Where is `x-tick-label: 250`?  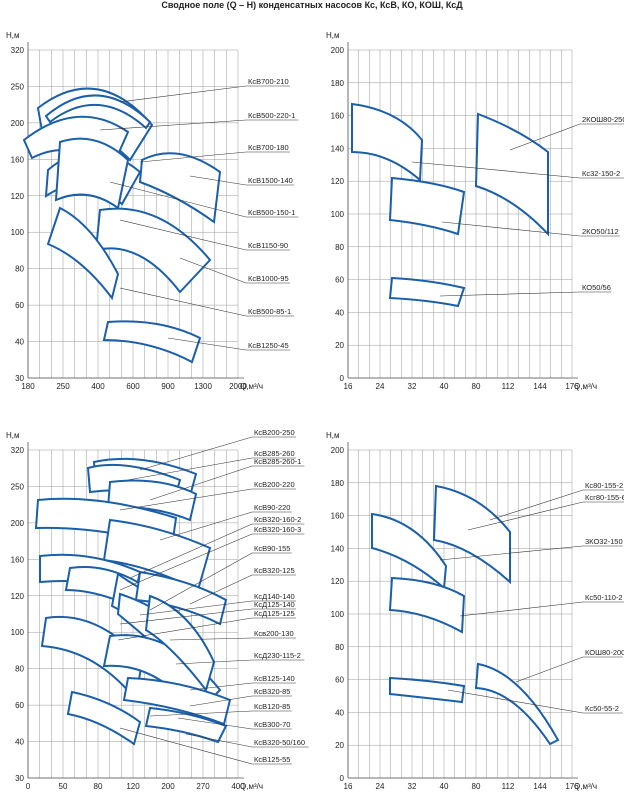 x-tick-label: 250 is located at coordinates (63, 386).